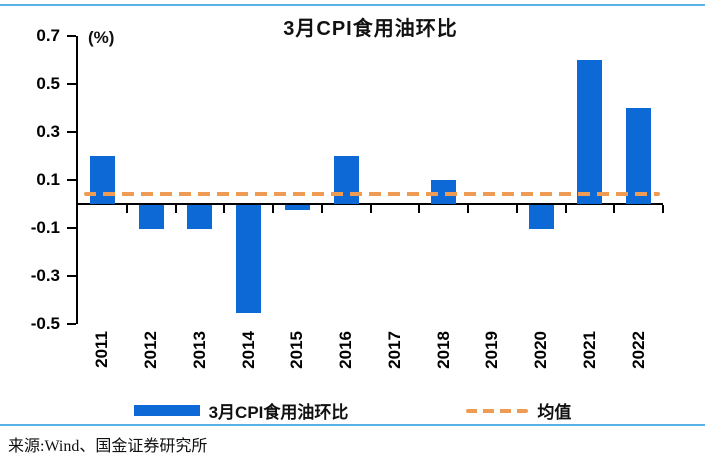  What do you see at coordinates (151, 217) in the screenshot?
I see `bar-2012` at bounding box center [151, 217].